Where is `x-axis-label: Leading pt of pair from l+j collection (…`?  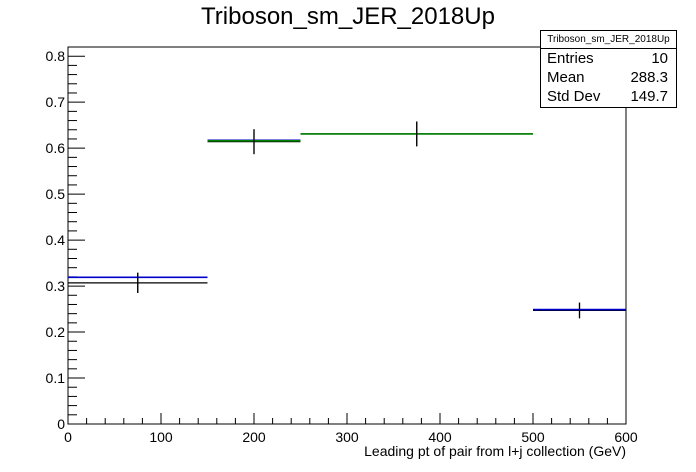 x-axis-label: Leading pt of pair from l+j collection (… is located at coordinates (495, 451).